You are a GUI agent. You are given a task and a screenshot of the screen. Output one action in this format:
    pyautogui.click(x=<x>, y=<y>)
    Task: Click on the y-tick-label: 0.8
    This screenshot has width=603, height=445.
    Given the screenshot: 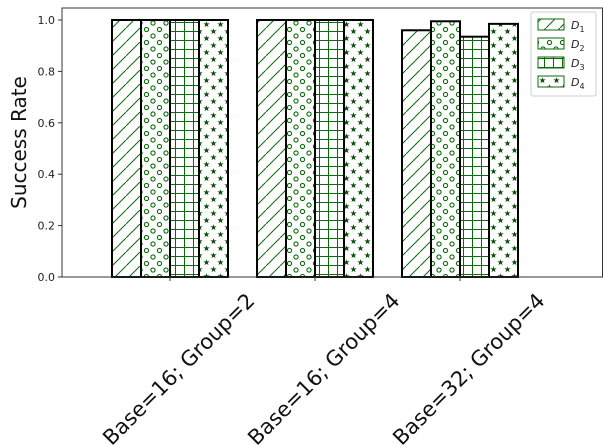 What is the action you would take?
    pyautogui.click(x=47, y=71)
    